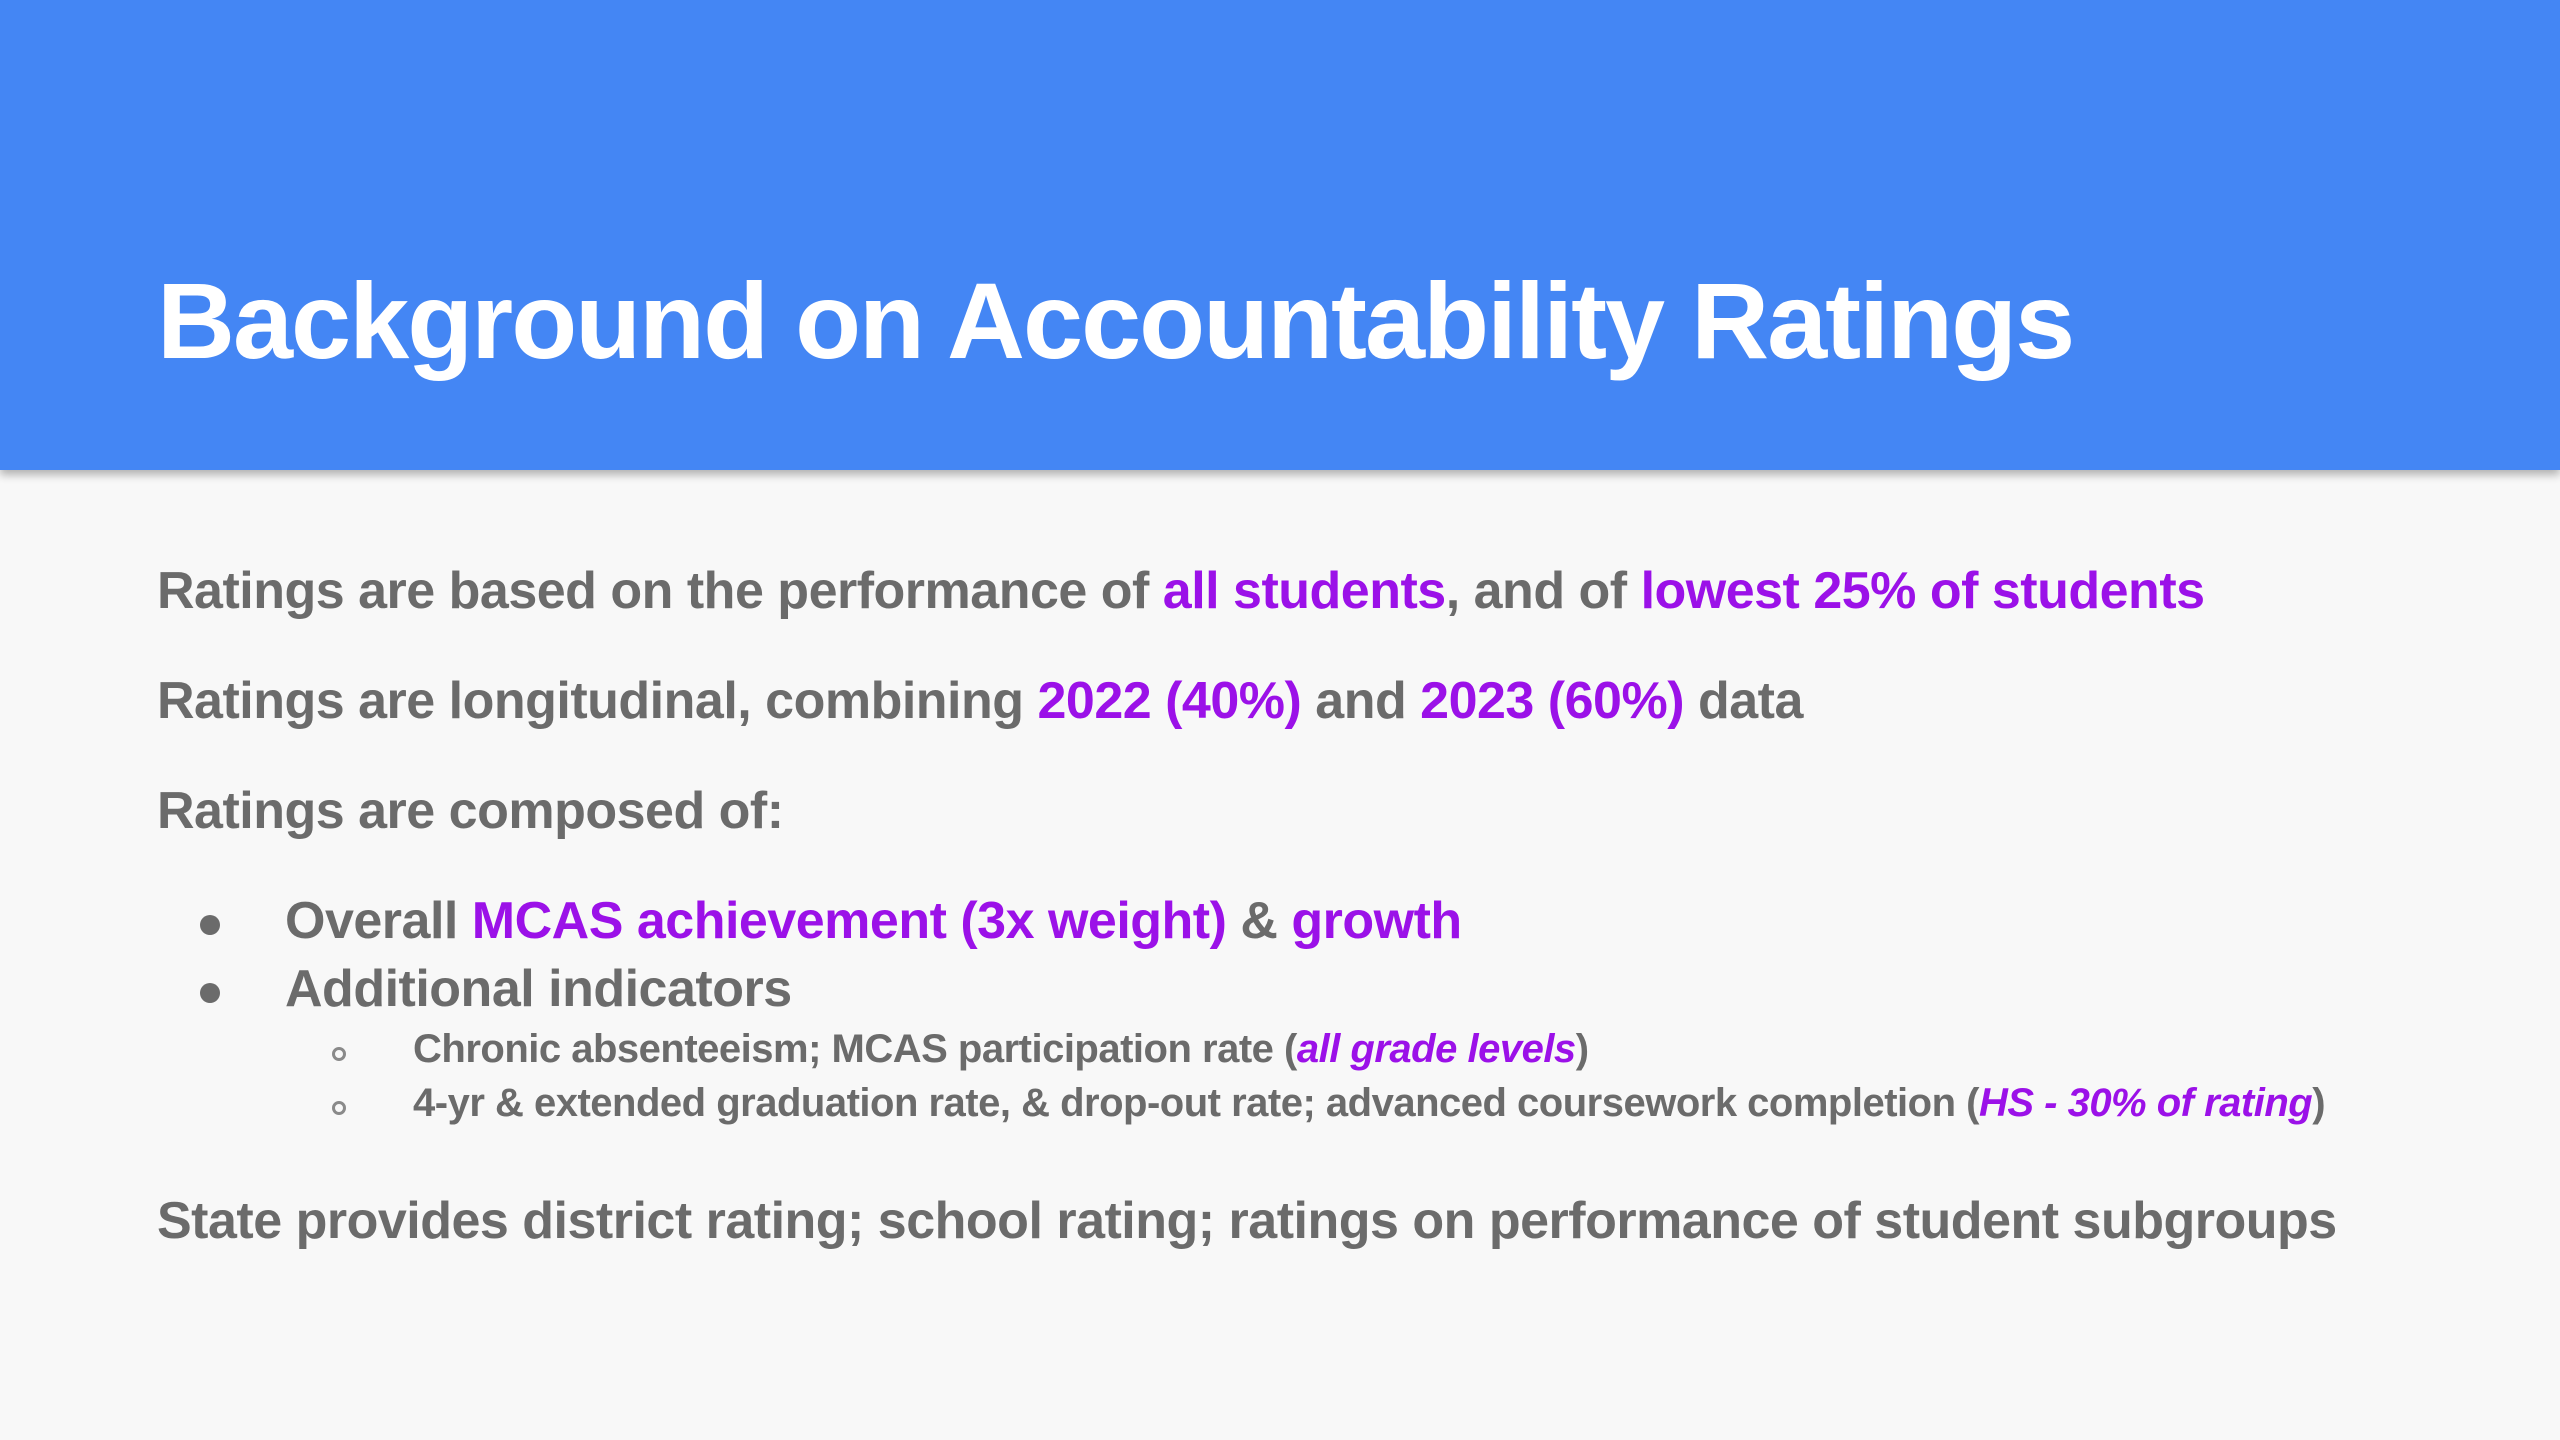  Describe the element at coordinates (660, 591) in the screenshot. I see `ratings-basis-text: Ratings are based on the performance of` at that location.